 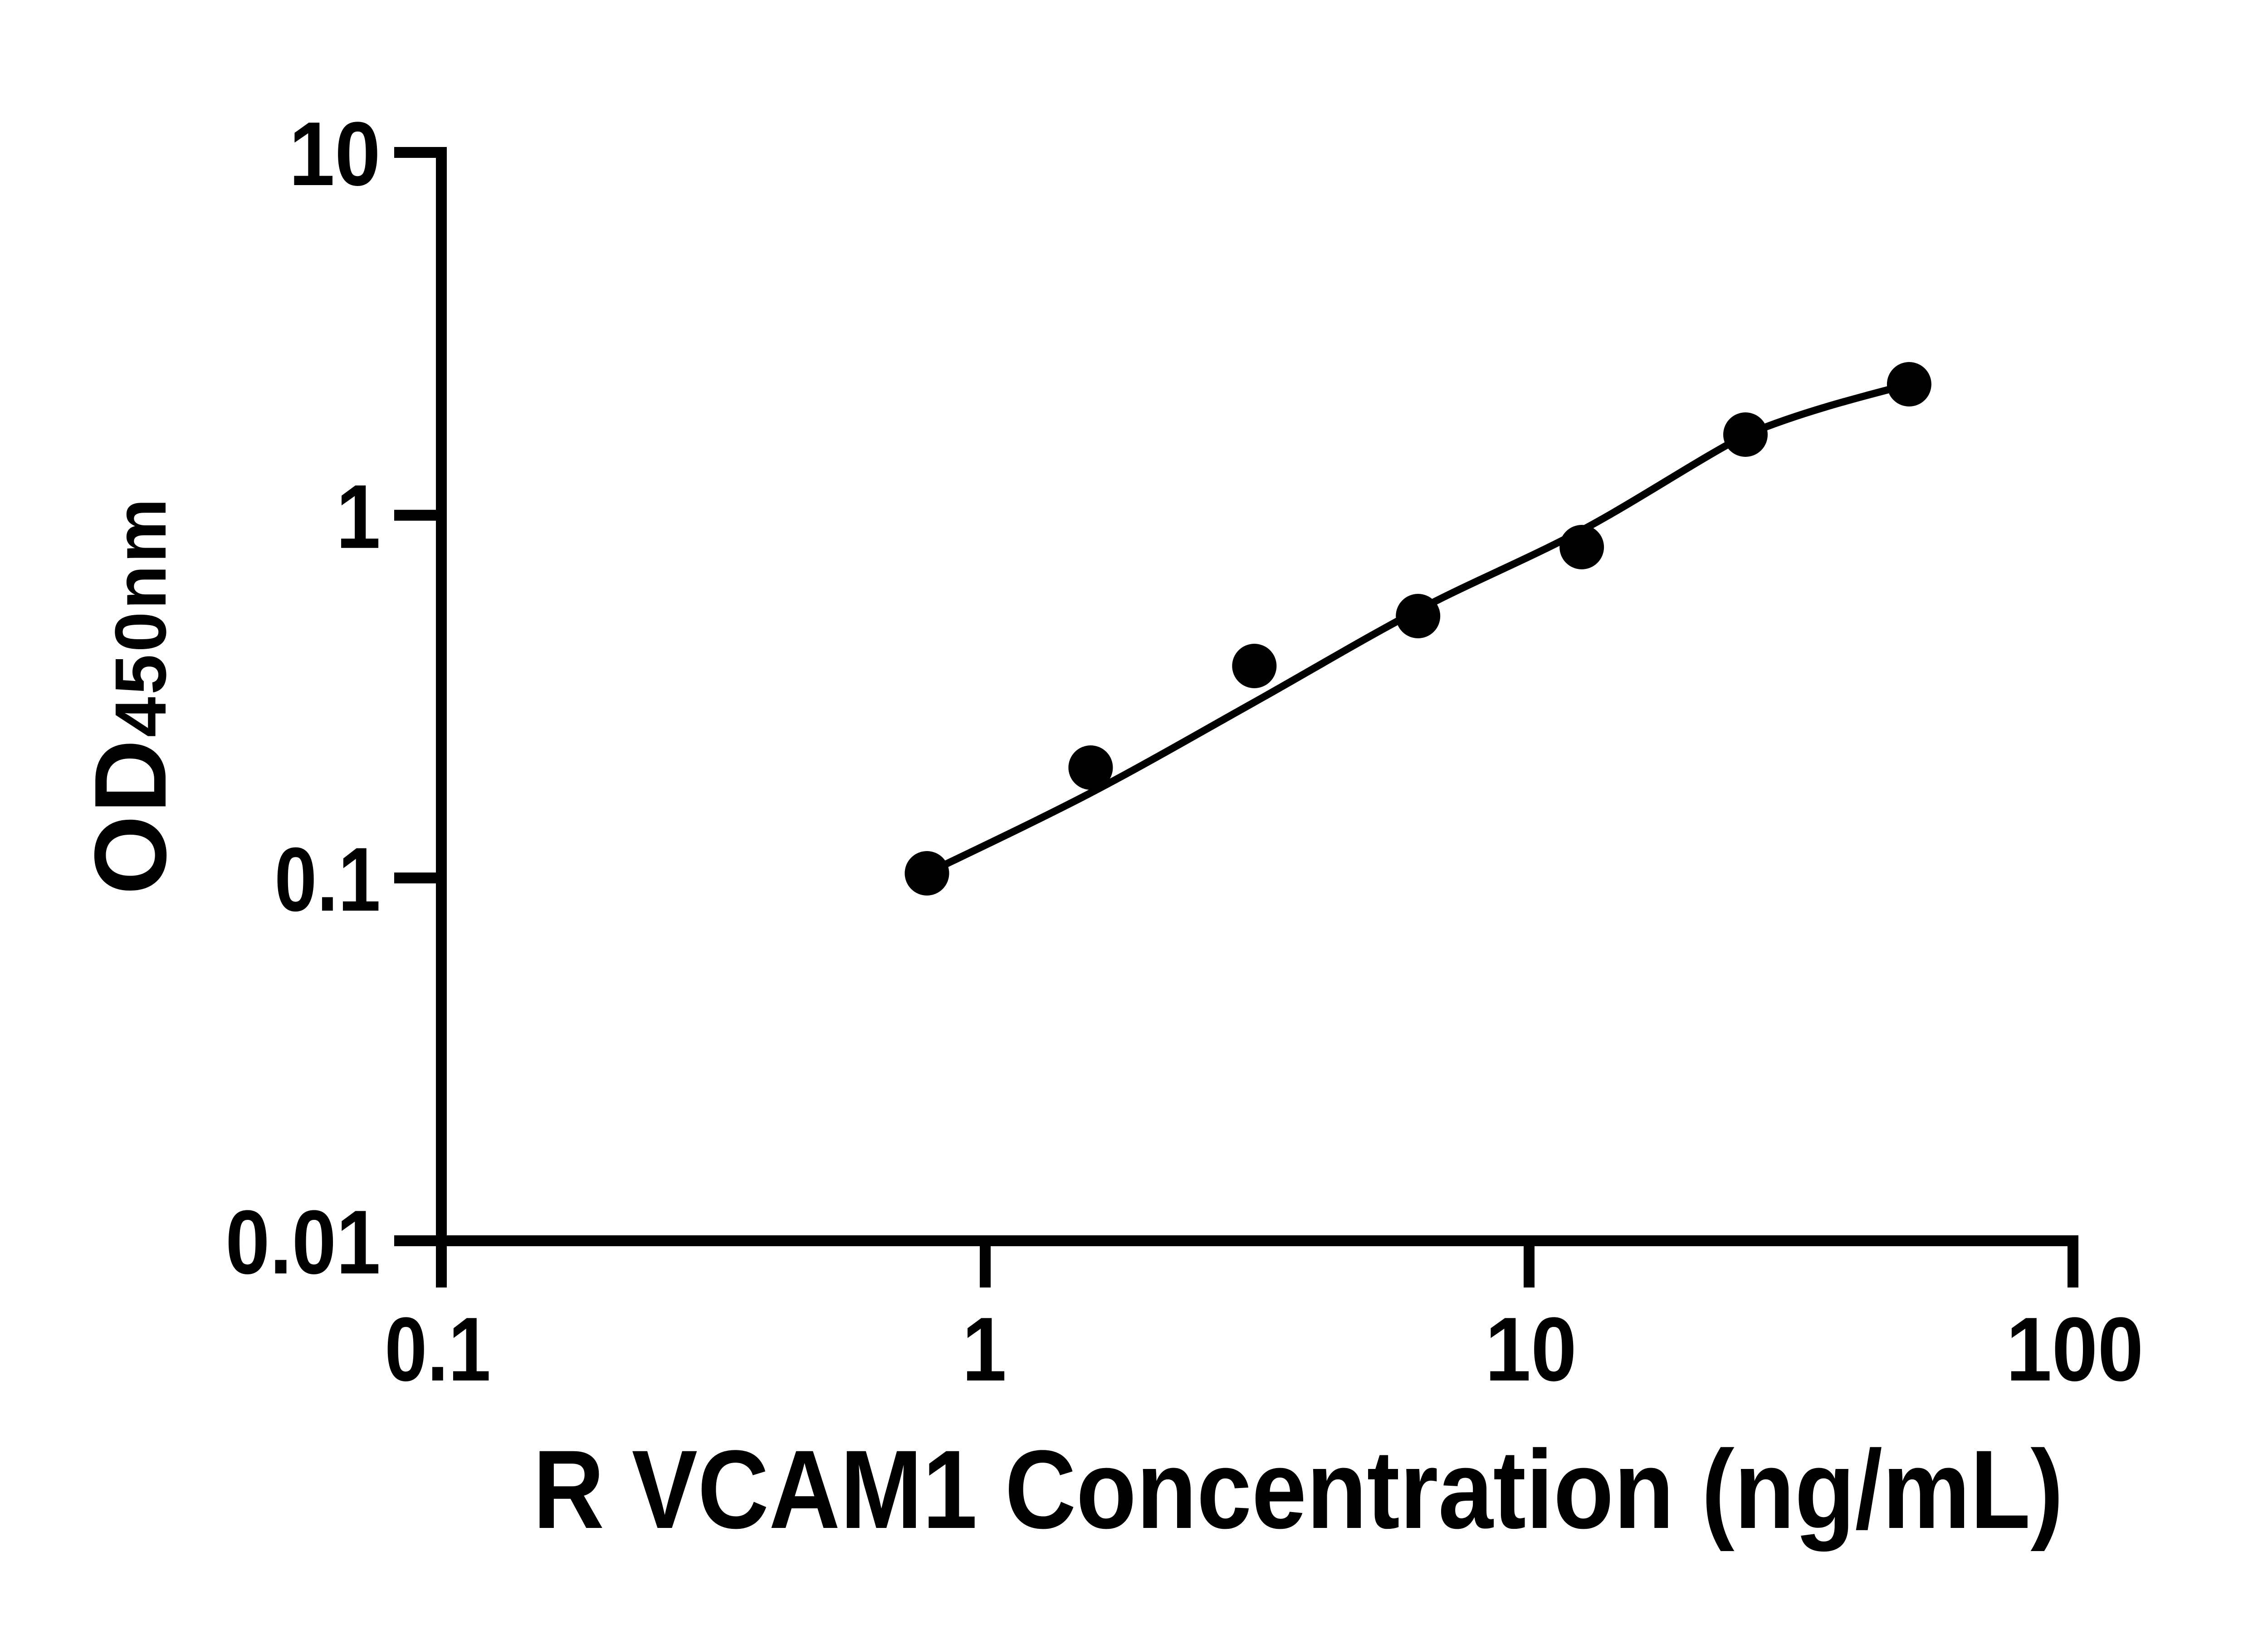 I want to click on svg-text: OD450nm, so click(x=130, y=695).